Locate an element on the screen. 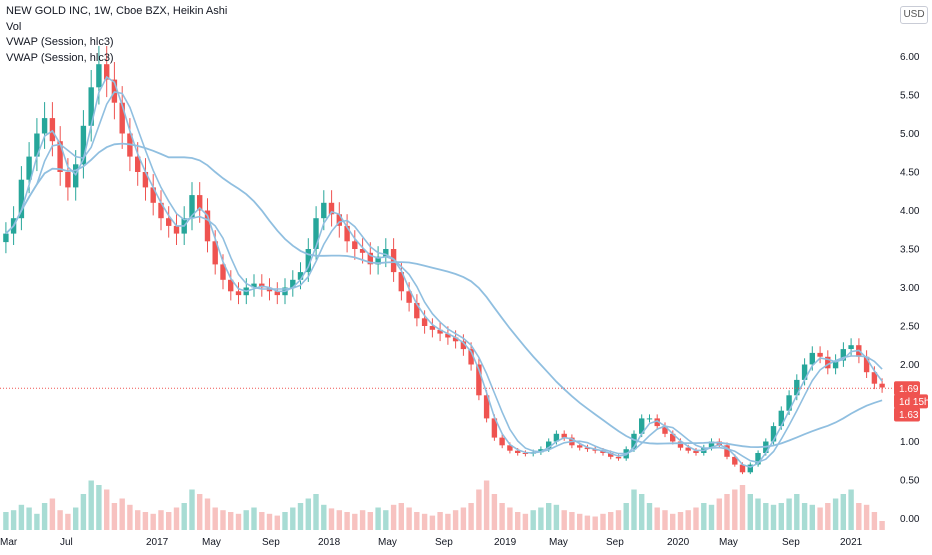  legend-vwap-2: VWAP (Session, hlc3) is located at coordinates (60, 57).